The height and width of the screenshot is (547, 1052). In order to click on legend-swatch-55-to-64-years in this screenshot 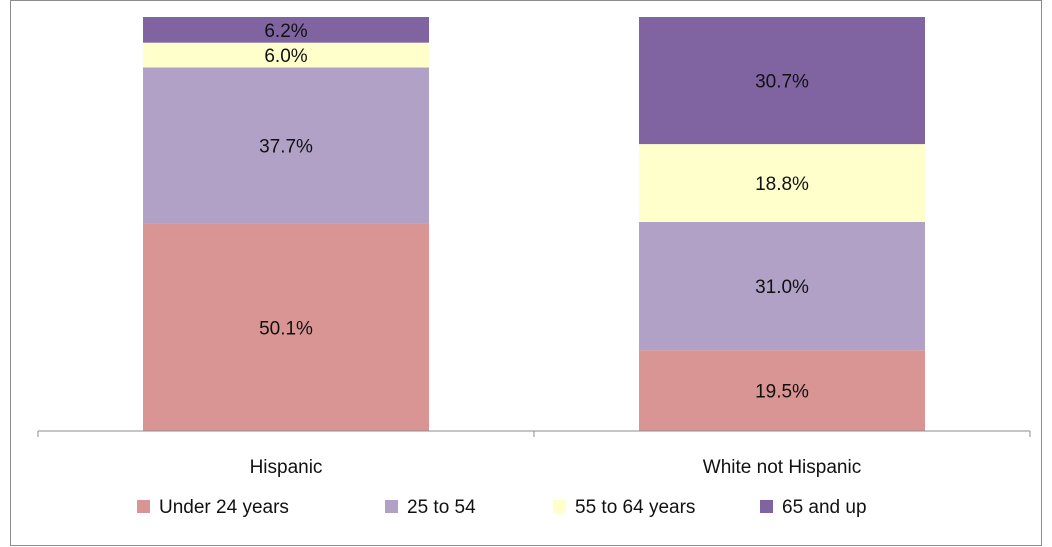, I will do `click(559, 506)`.